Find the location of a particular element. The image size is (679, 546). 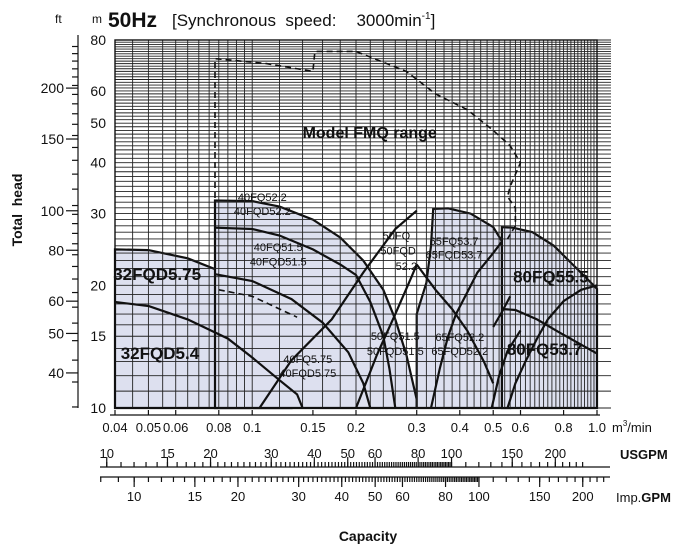

m3-tick-label: 0.6 is located at coordinates (520, 427).